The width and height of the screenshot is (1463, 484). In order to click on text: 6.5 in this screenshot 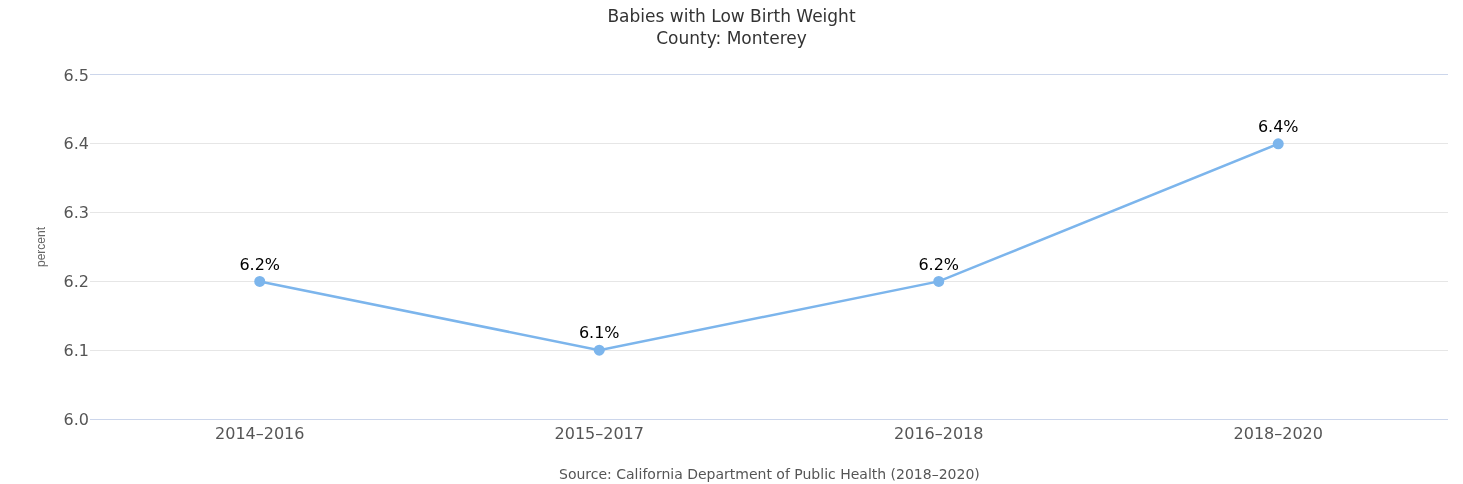, I will do `click(76, 75)`.